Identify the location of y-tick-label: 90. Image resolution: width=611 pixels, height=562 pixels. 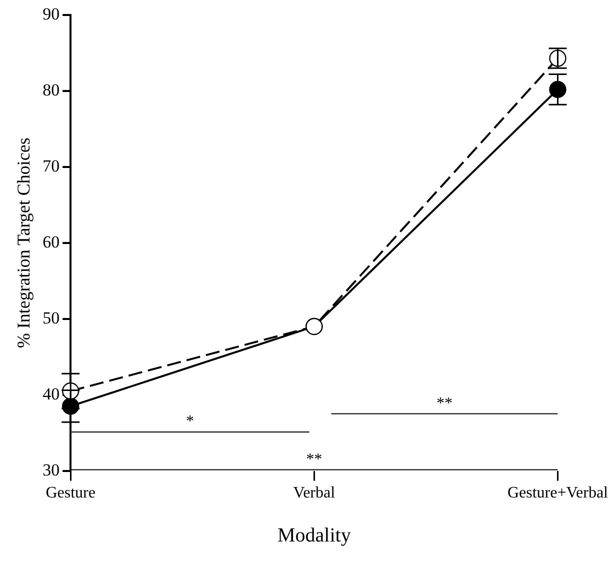
(51, 14).